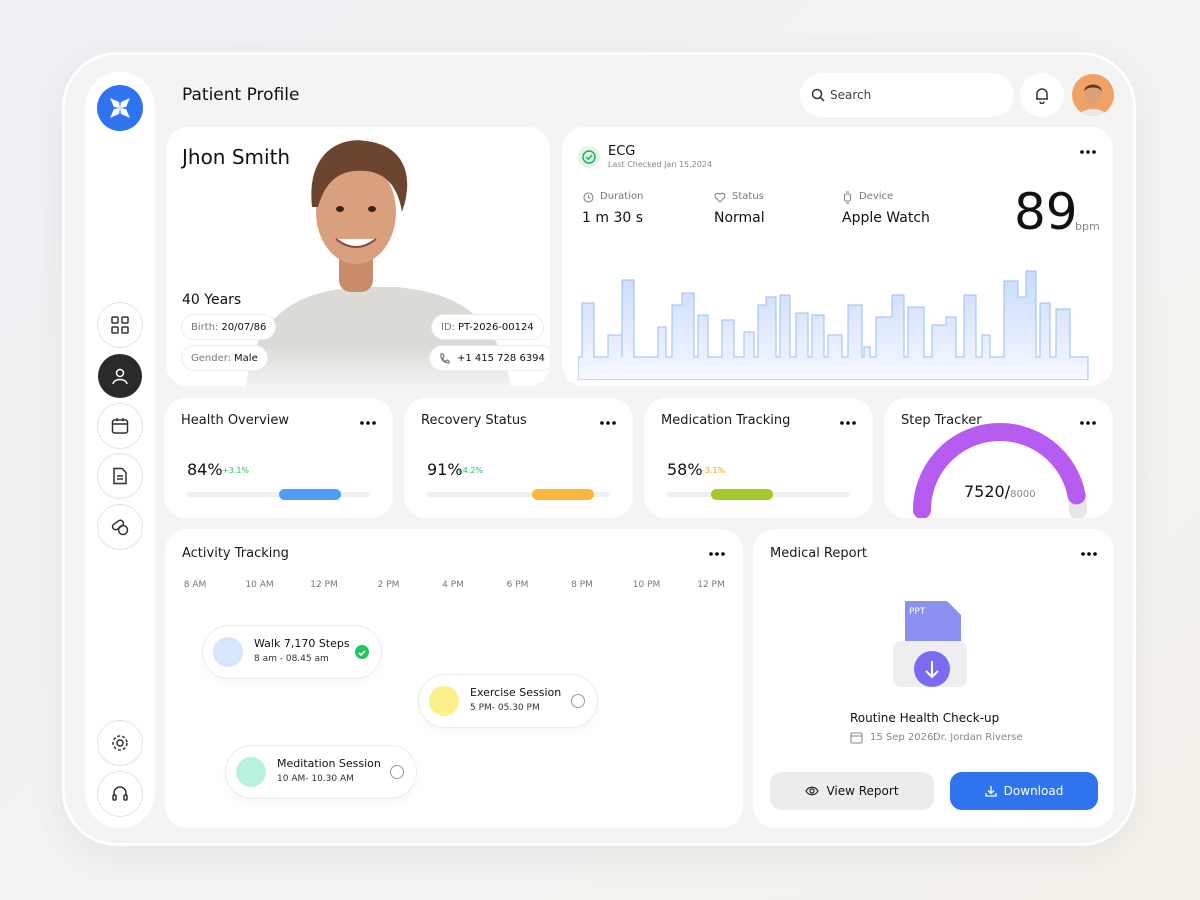 This screenshot has width=1200, height=900. I want to click on phone-value: +1 415 728 6394, so click(501, 358).